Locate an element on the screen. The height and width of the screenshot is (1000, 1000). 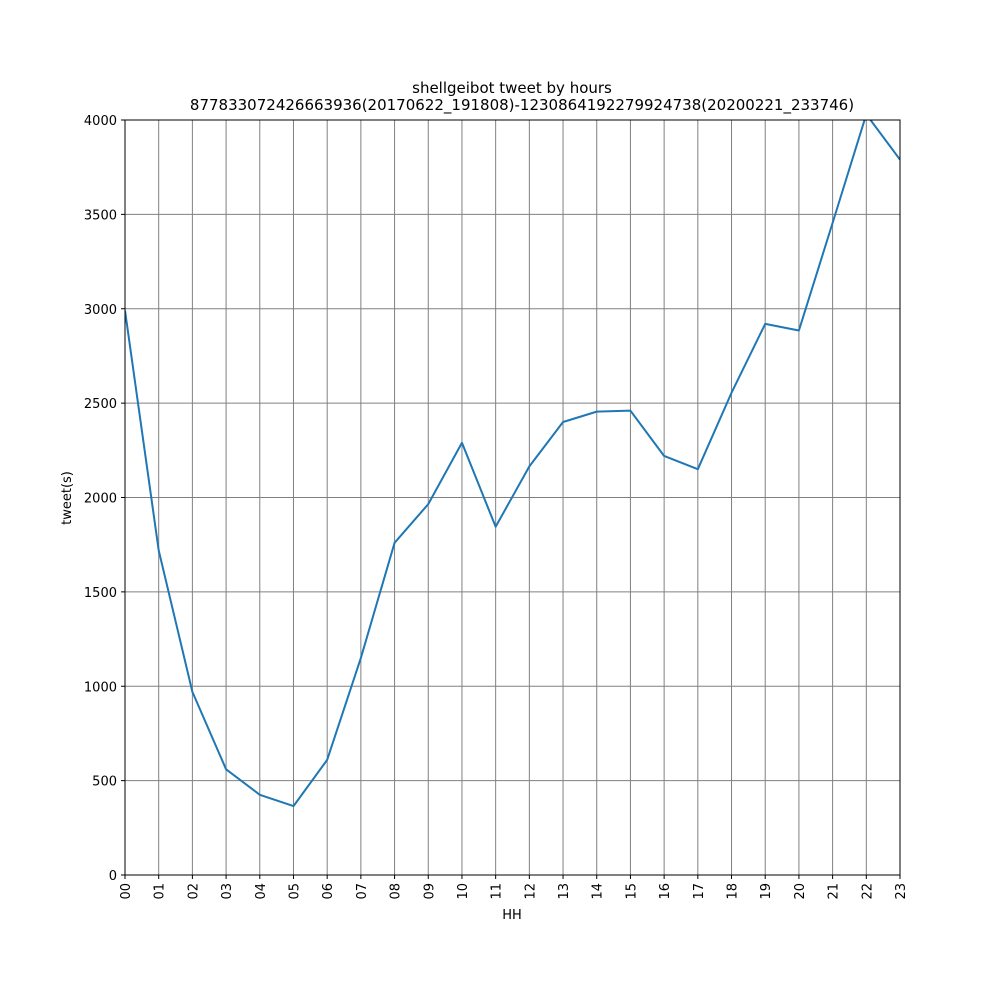
y-tick-label: 3500 is located at coordinates (100, 215).